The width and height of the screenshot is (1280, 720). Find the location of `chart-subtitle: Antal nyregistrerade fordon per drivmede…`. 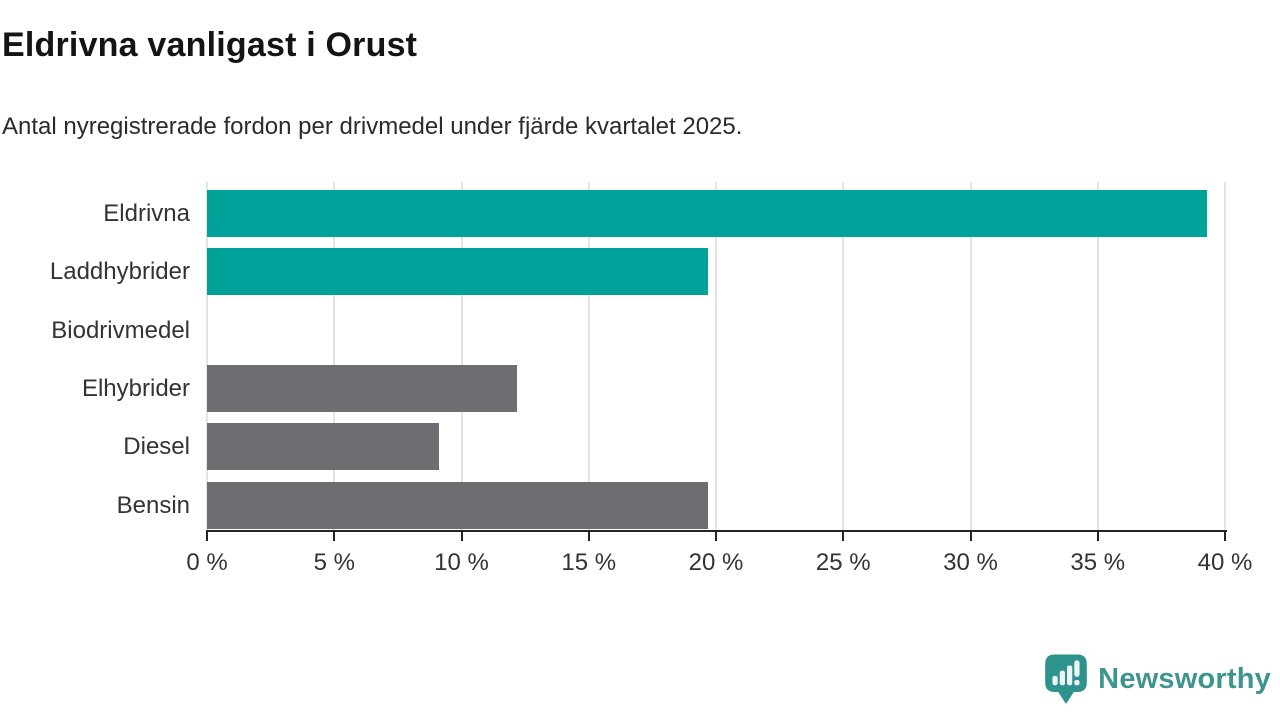

chart-subtitle: Antal nyregistrerade fordon per drivmede… is located at coordinates (372, 126).